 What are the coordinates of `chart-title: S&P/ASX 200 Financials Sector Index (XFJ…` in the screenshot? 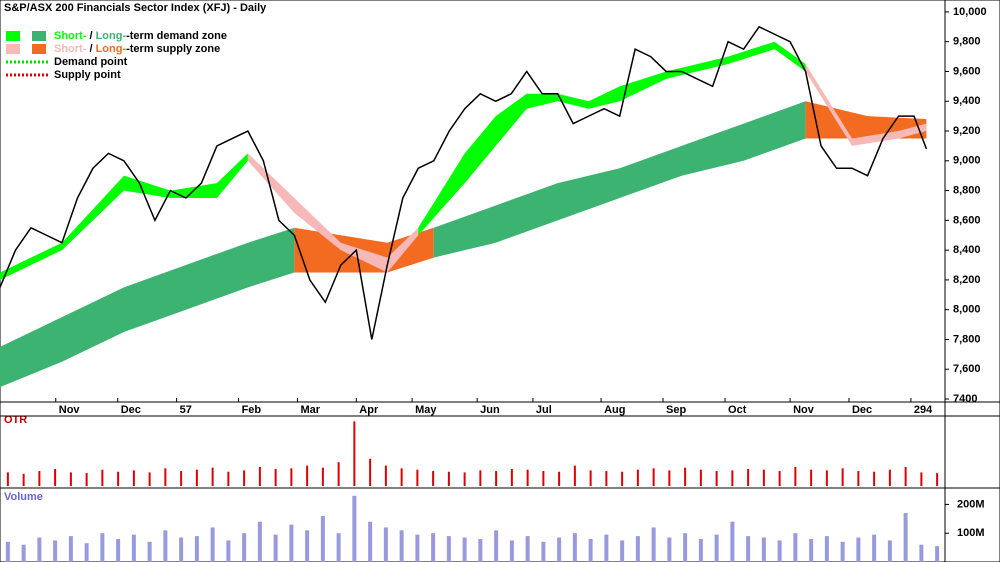 It's located at (135, 8).